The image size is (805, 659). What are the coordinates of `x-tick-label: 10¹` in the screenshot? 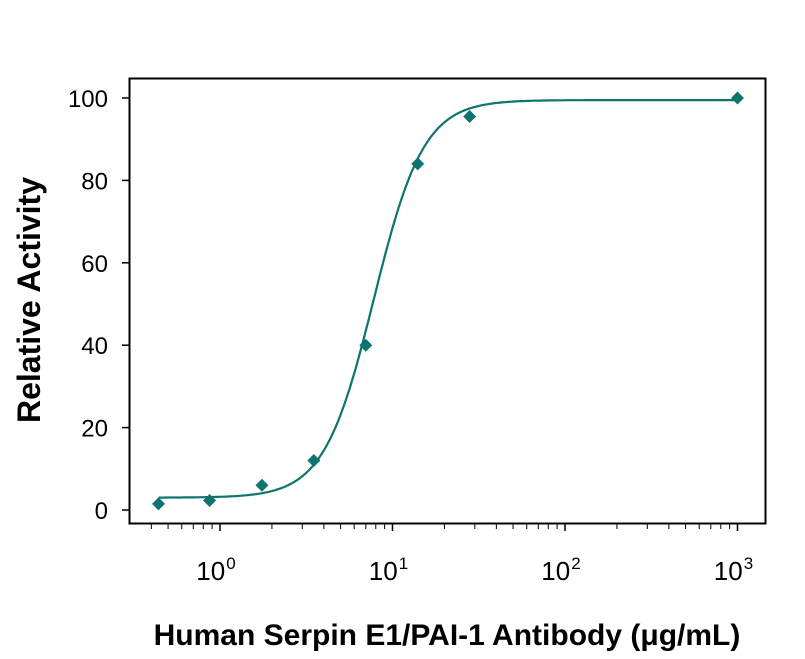 It's located at (388, 570).